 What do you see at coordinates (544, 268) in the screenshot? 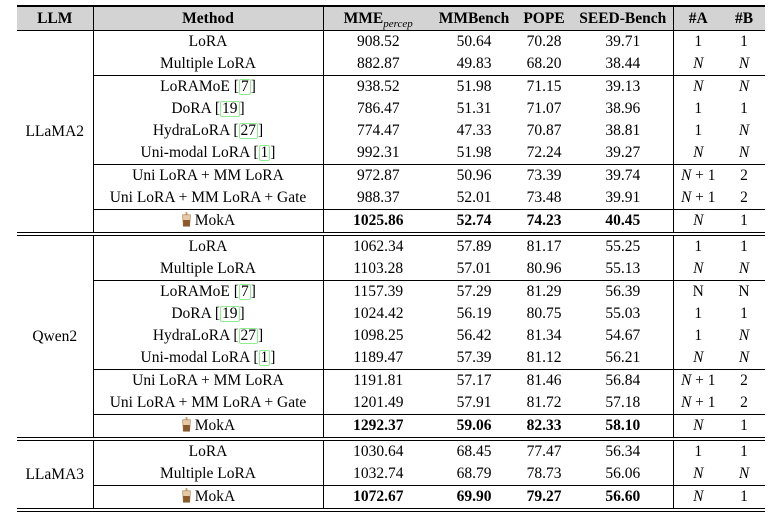
I see `metric-pope: 80.96` at bounding box center [544, 268].